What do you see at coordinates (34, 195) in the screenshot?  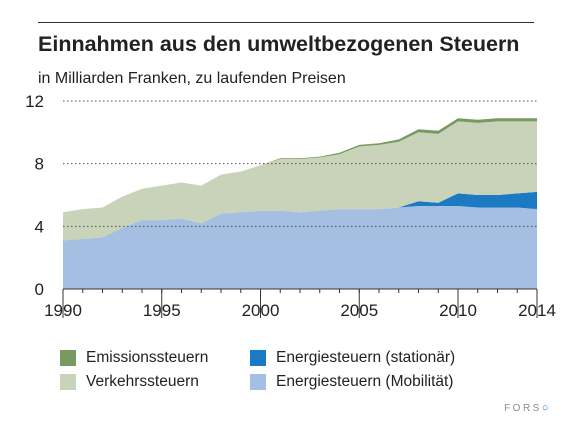 I see `y-tick-labels: 0 4 8 12` at bounding box center [34, 195].